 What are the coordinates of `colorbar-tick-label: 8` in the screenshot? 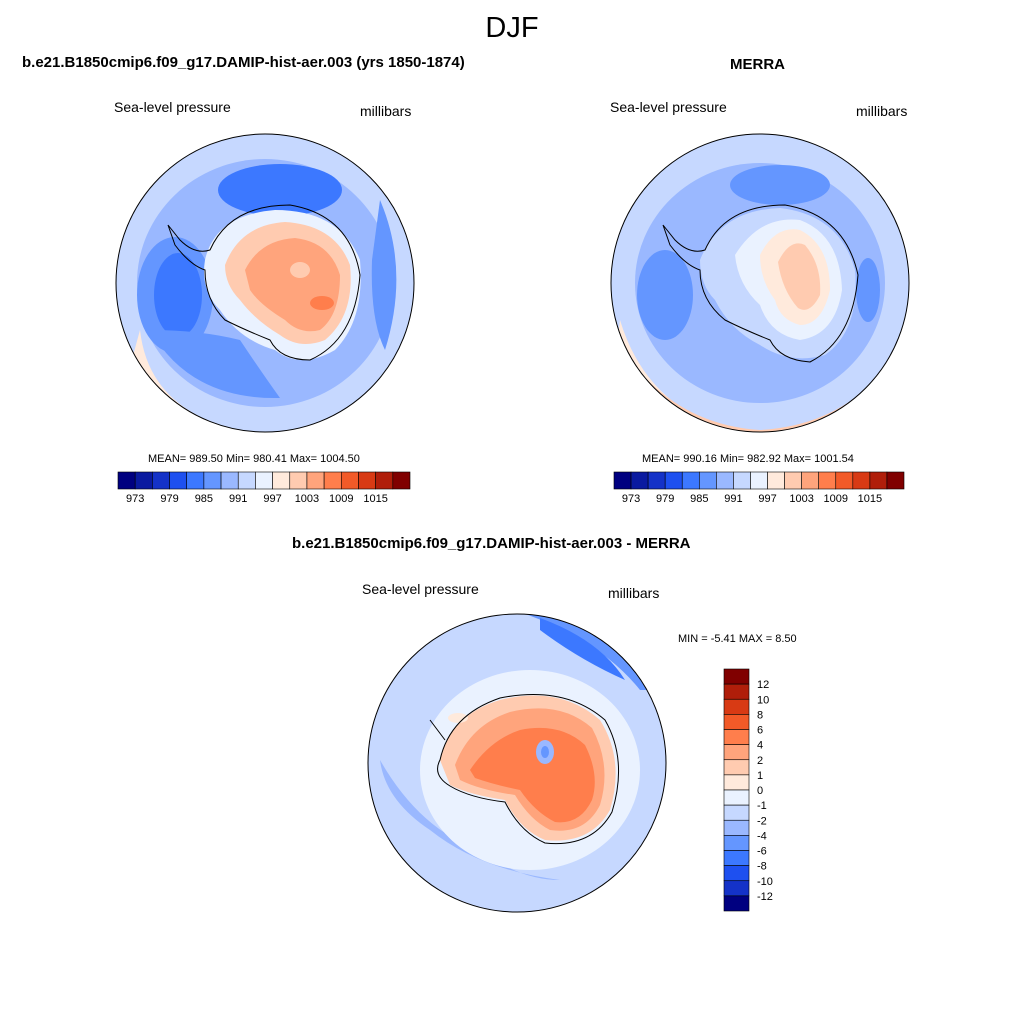 It's located at (760, 715).